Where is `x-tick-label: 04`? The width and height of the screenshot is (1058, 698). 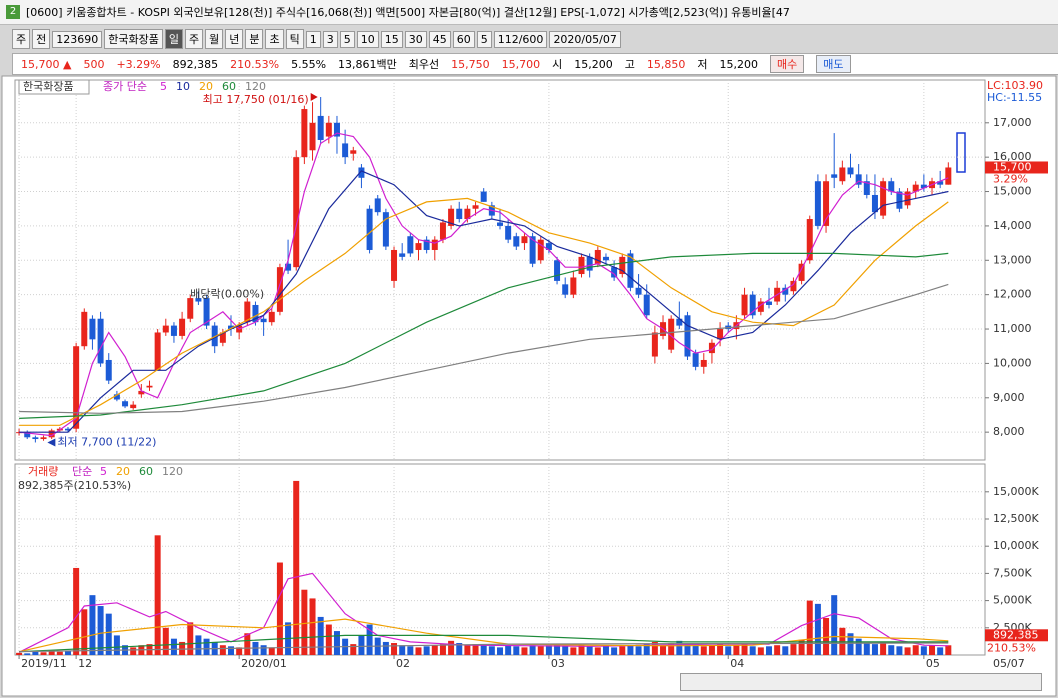
x-tick-label: 04 is located at coordinates (737, 663).